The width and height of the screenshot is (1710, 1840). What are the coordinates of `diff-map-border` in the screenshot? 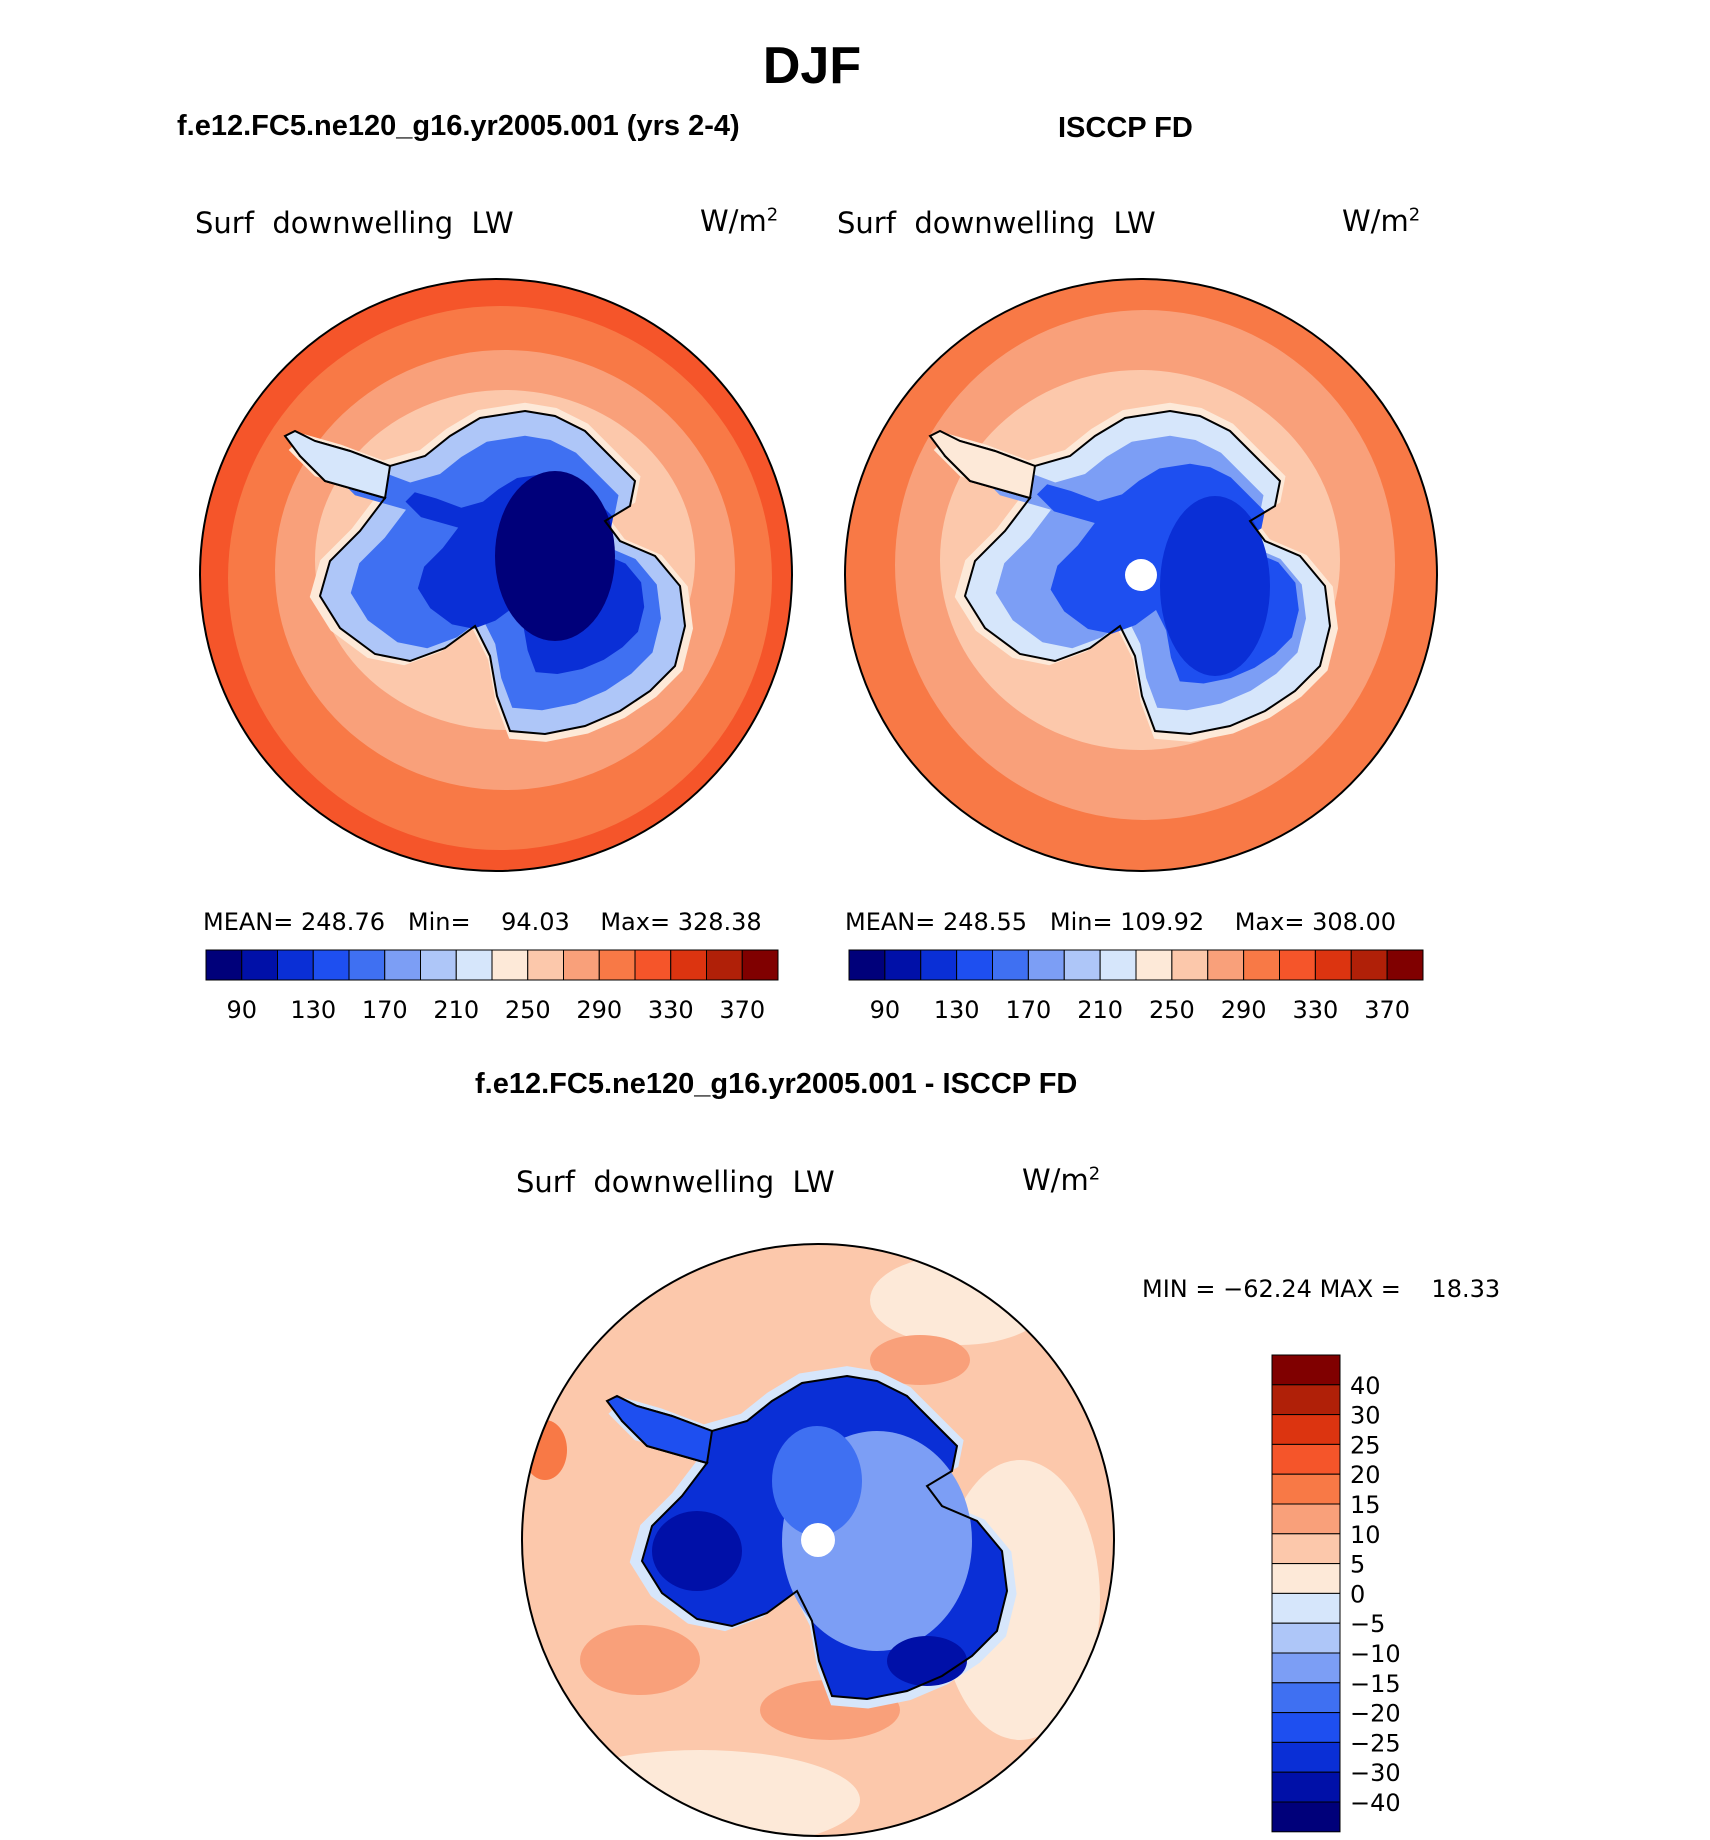 It's located at (818, 1540).